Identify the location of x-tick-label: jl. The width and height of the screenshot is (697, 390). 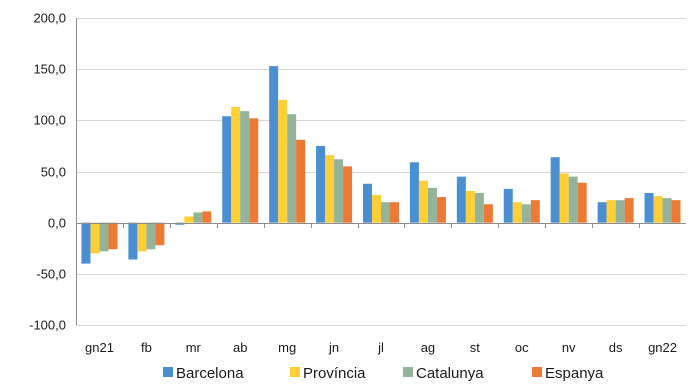
(380, 347).